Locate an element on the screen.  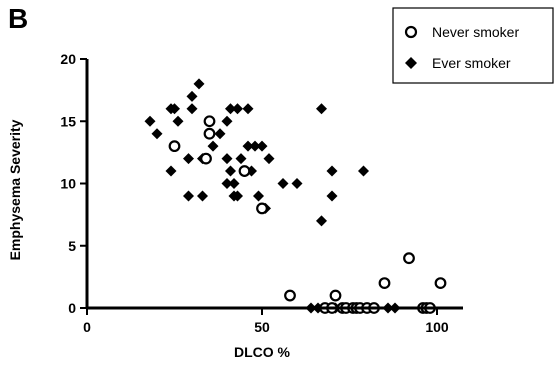
y-axis-title: Emphysema Severity is located at coordinates (15, 189).